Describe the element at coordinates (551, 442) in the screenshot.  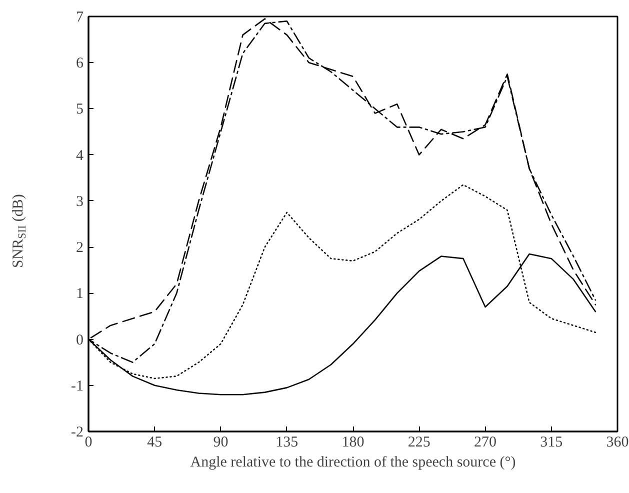
I see `x-tick-label: 315` at that location.